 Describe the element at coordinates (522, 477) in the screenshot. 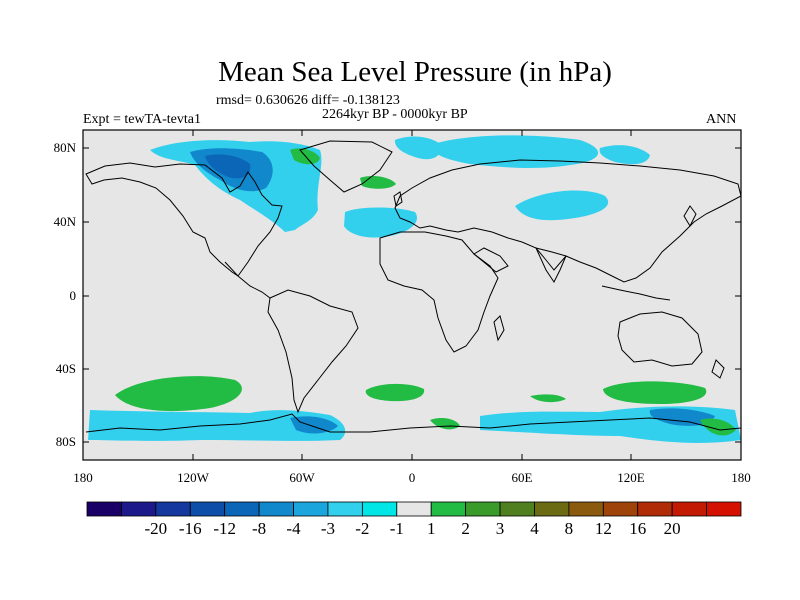

I see `lon-label: 60E` at that location.